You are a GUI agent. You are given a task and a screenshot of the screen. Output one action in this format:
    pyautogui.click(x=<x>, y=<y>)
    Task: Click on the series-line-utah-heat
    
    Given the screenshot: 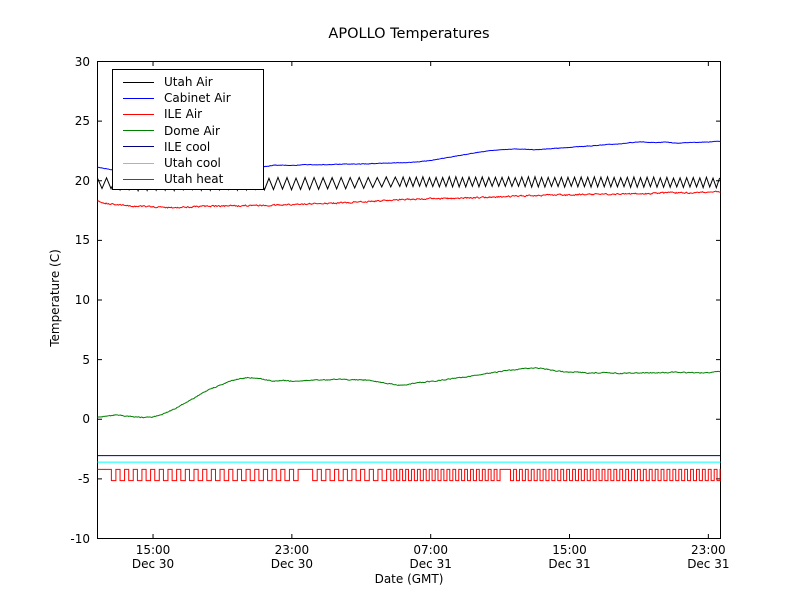 What is the action you would take?
    pyautogui.click(x=409, y=475)
    